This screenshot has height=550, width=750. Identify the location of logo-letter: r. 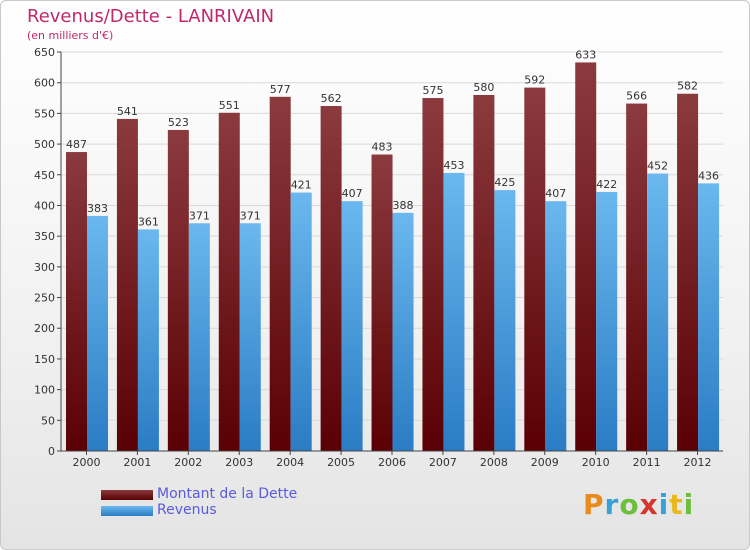
(612, 504).